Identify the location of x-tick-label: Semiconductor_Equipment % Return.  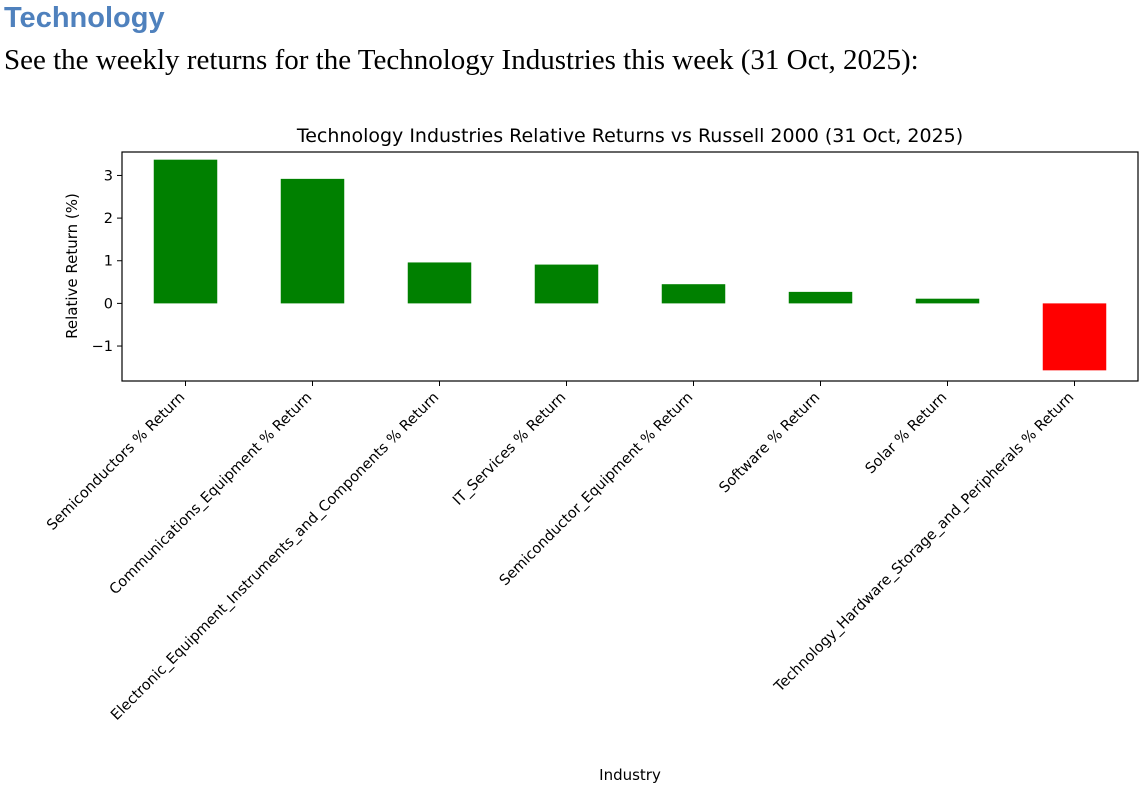
(597, 490).